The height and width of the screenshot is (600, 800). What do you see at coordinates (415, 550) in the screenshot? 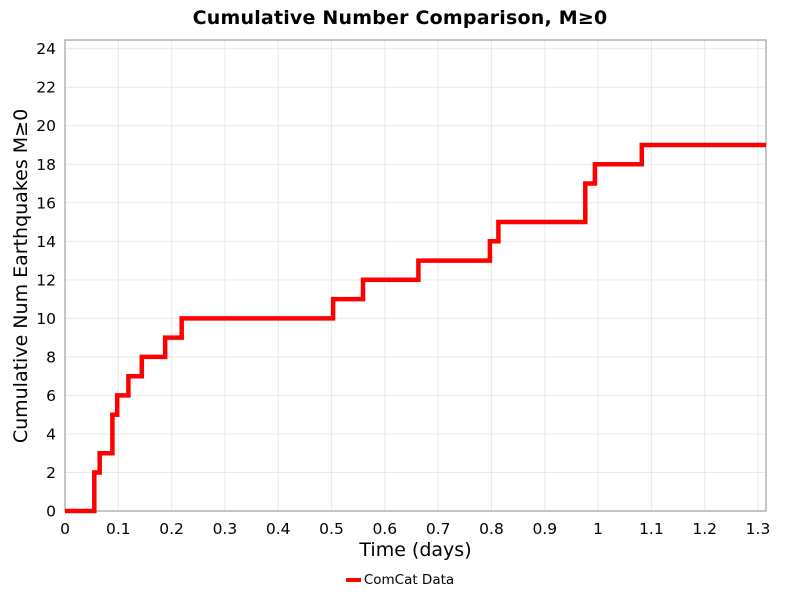
I see `x-axis-label: Time (days)` at bounding box center [415, 550].